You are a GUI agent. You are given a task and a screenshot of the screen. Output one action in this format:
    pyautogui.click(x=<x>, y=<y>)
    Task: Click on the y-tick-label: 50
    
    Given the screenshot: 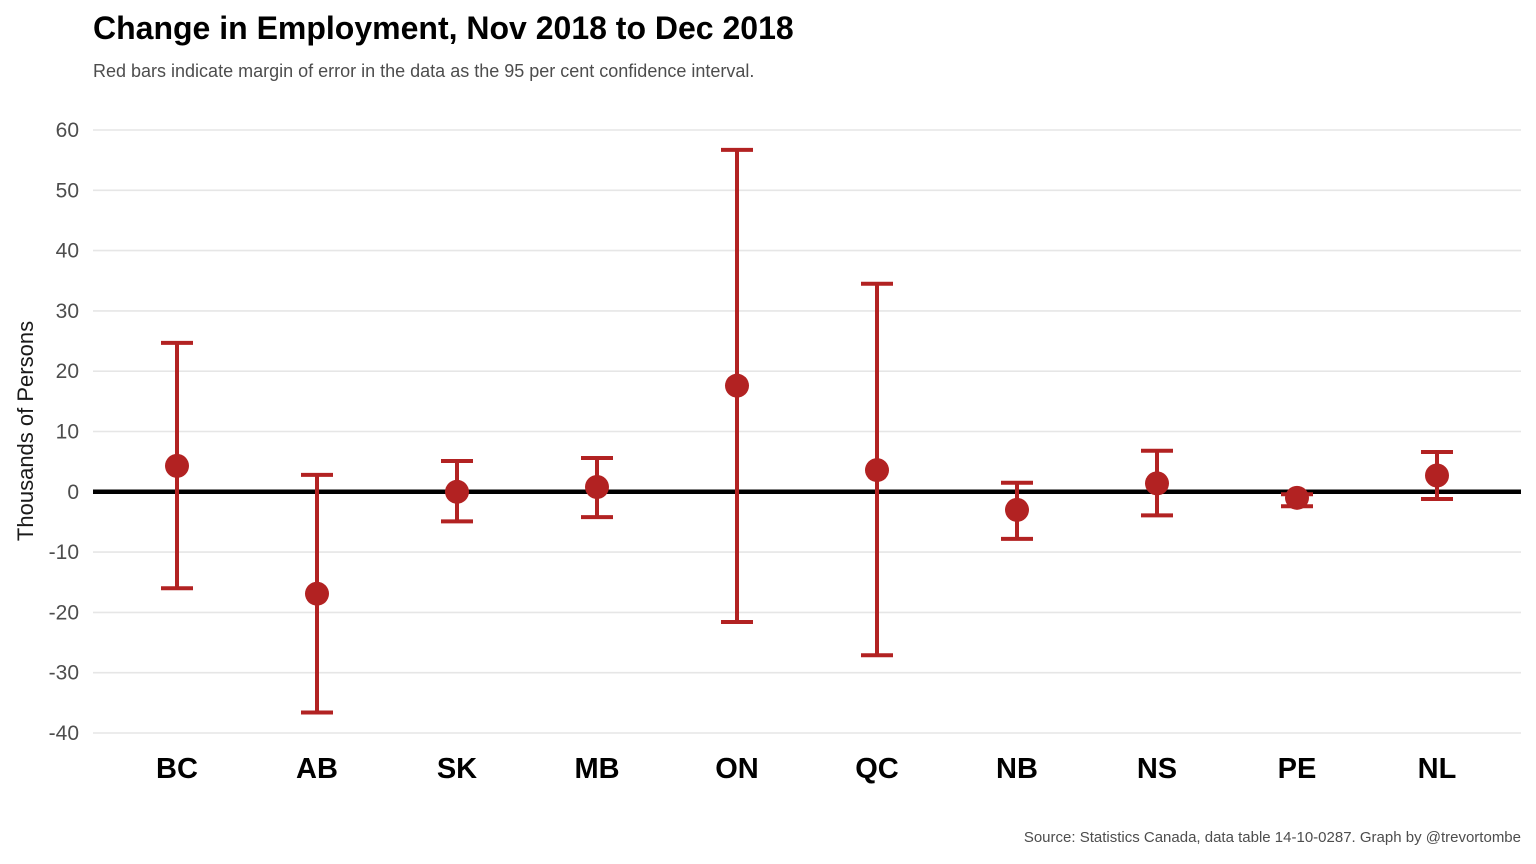 What is the action you would take?
    pyautogui.click(x=67, y=190)
    